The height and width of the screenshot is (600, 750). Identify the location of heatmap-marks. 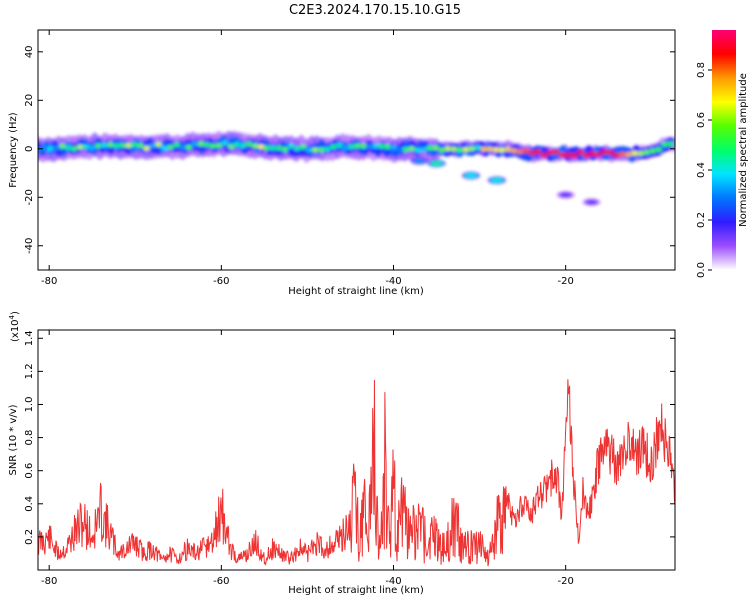
(356, 168).